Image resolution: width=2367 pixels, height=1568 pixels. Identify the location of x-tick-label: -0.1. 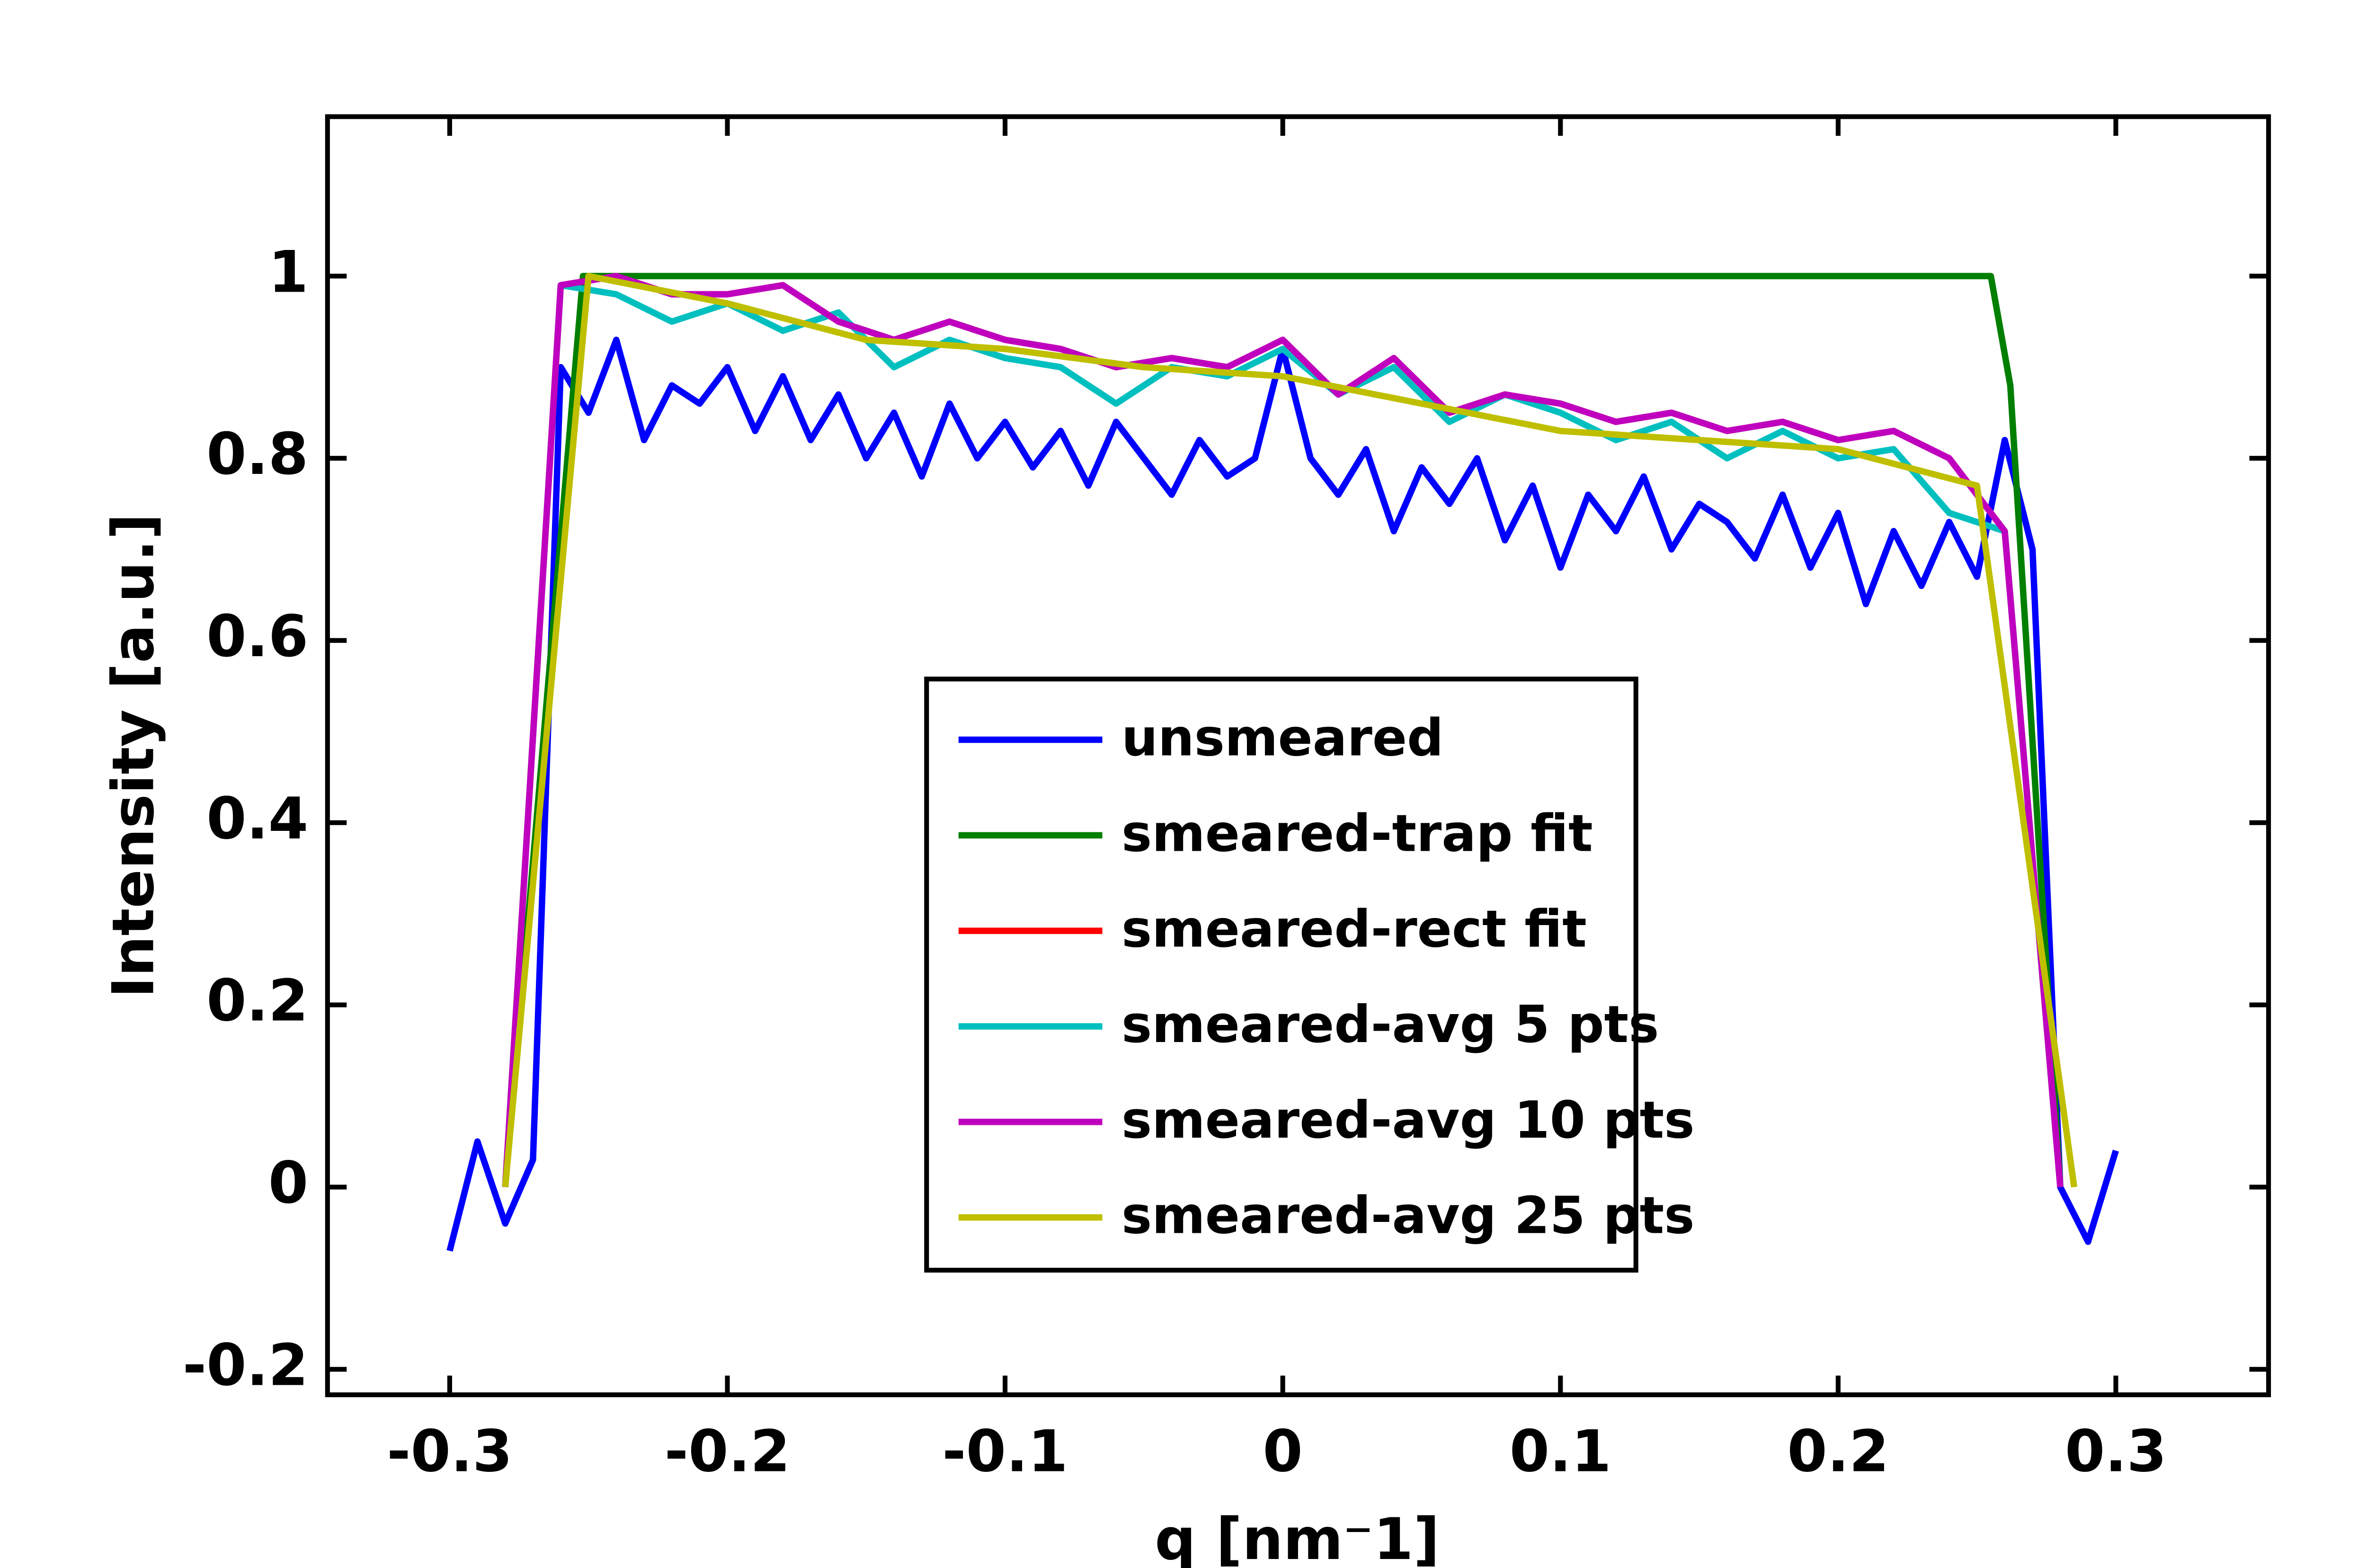
(1005, 1451).